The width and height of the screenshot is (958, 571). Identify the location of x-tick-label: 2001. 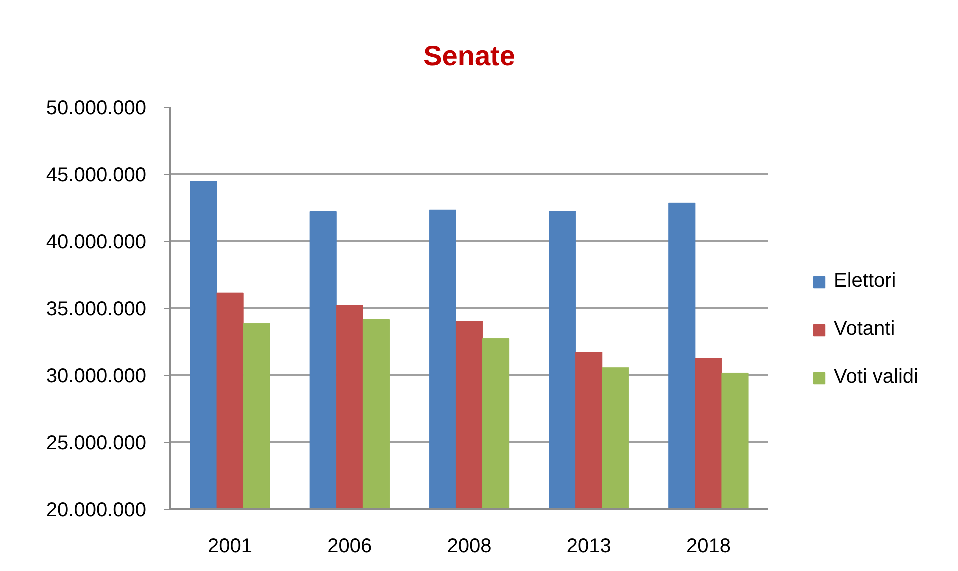
(230, 547).